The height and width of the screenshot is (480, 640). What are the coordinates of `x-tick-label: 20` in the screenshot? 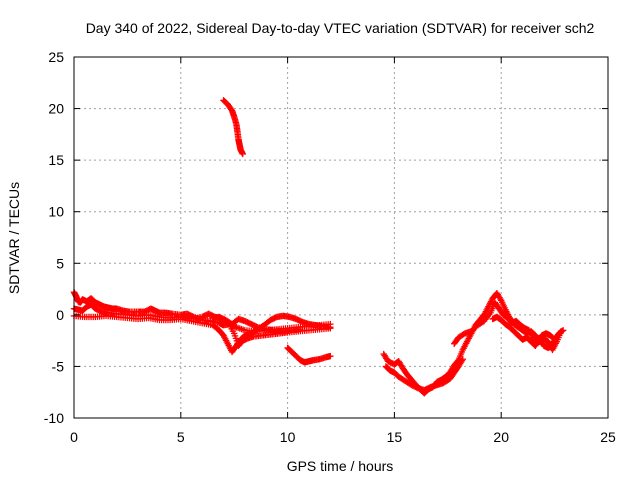 It's located at (501, 437).